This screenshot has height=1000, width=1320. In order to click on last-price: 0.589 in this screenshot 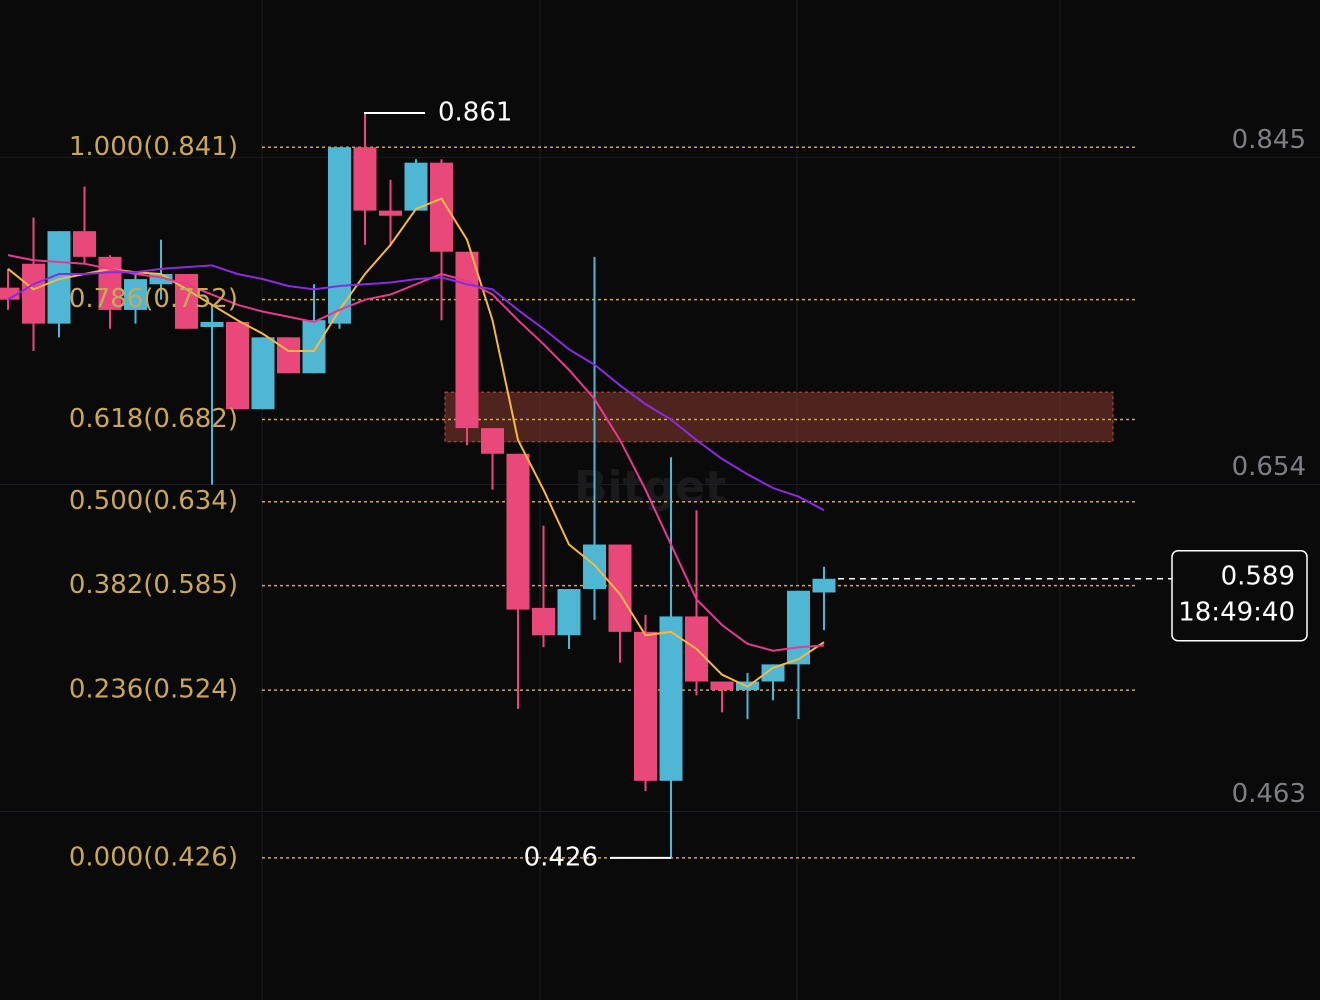, I will do `click(1258, 576)`.